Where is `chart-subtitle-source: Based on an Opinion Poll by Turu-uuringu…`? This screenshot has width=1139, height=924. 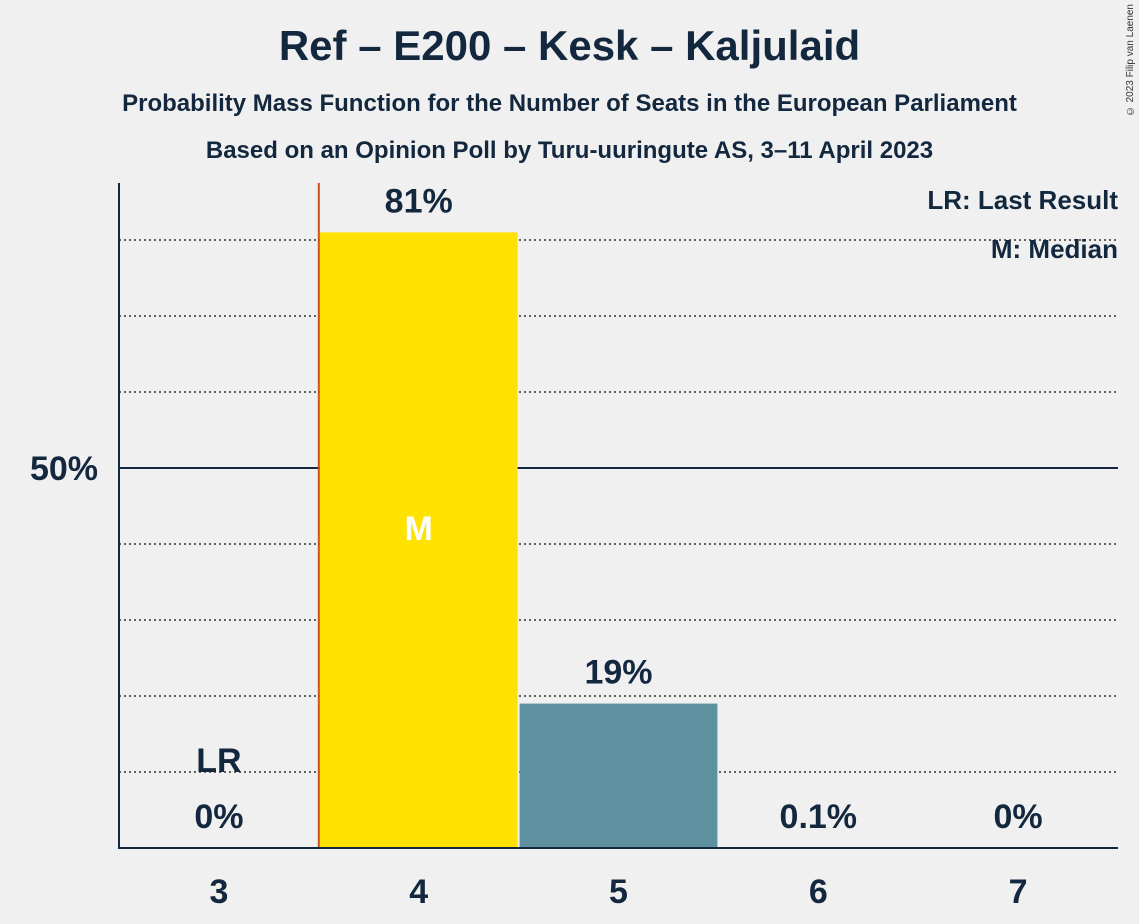
chart-subtitle-source: Based on an Opinion Poll by Turu-uuringu… is located at coordinates (569, 150).